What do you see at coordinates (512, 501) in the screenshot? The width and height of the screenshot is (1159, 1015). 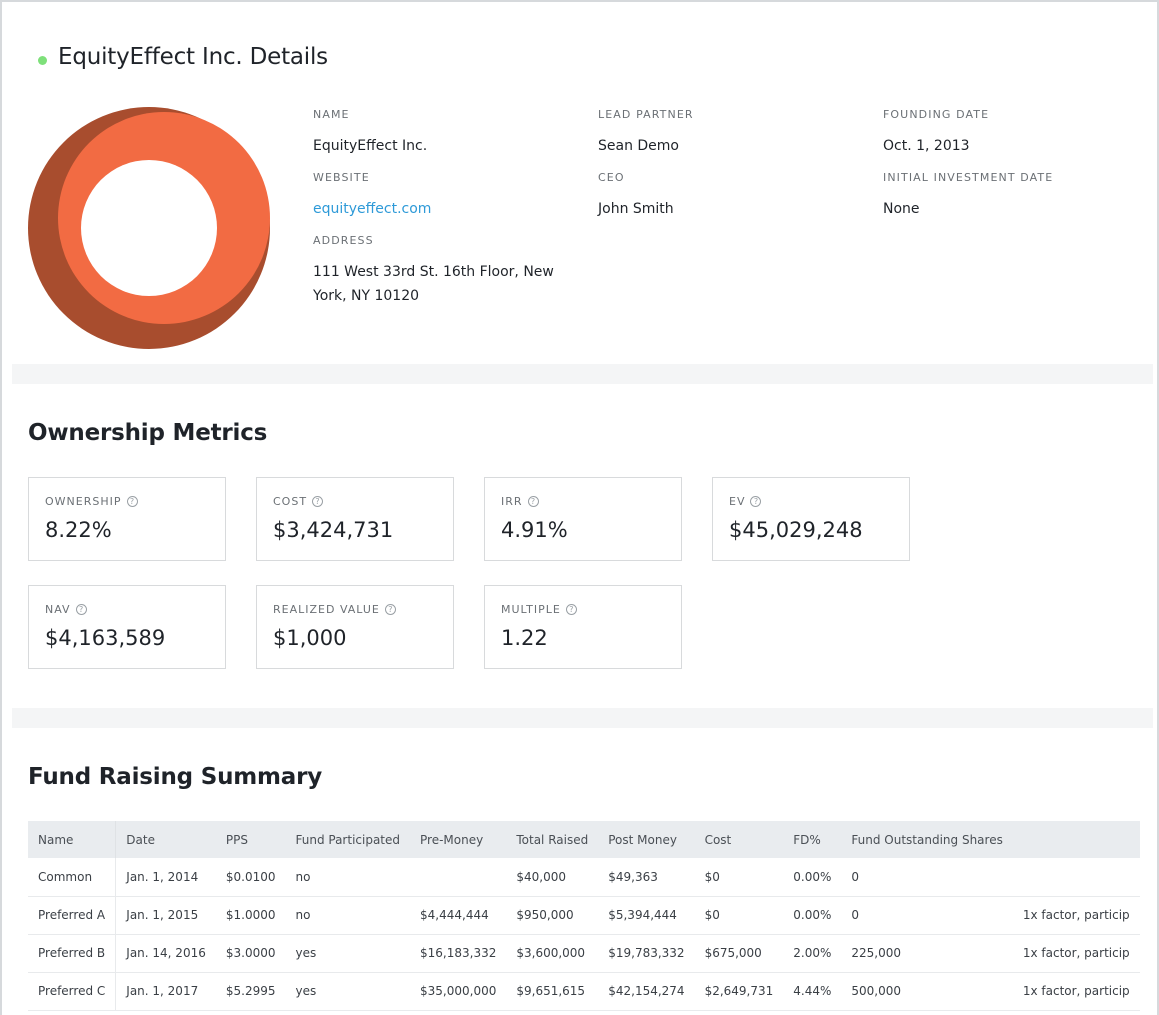 I see `metric-label-text: IRR` at bounding box center [512, 501].